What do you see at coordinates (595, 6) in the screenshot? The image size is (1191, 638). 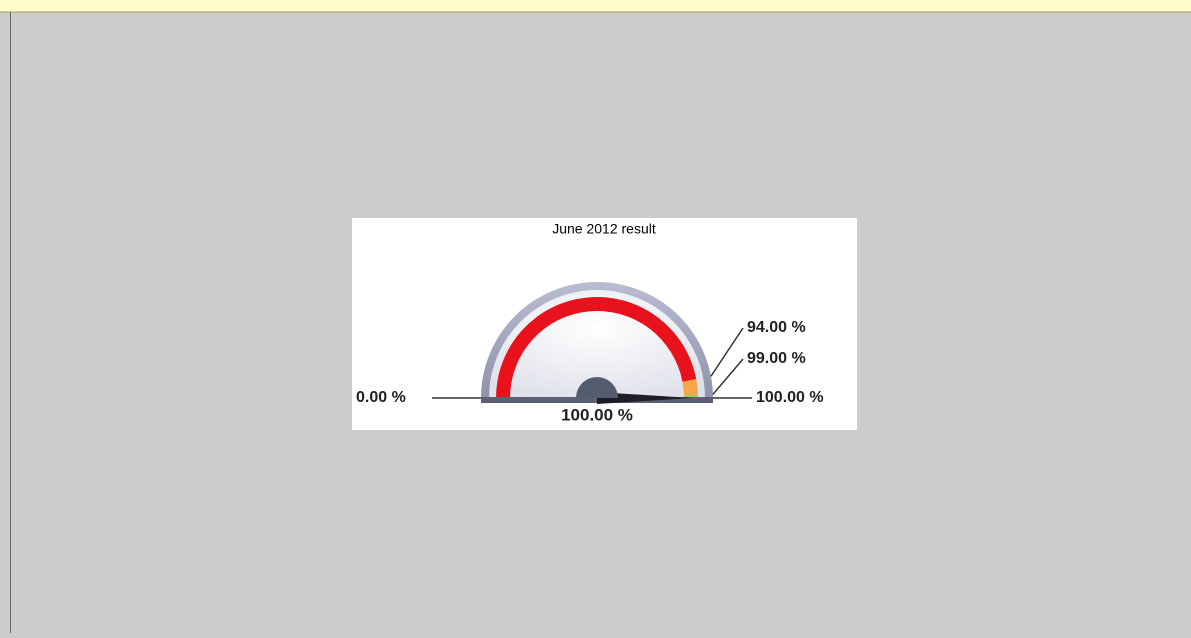 I see `header-bar` at bounding box center [595, 6].